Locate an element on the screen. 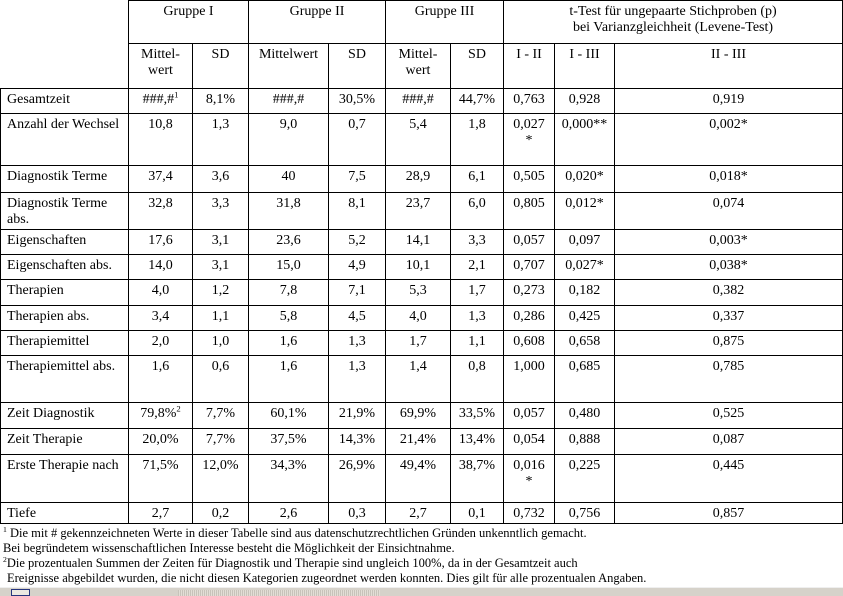 Image resolution: width=843 pixels, height=596 pixels. data-cell: 13,4% is located at coordinates (477, 441).